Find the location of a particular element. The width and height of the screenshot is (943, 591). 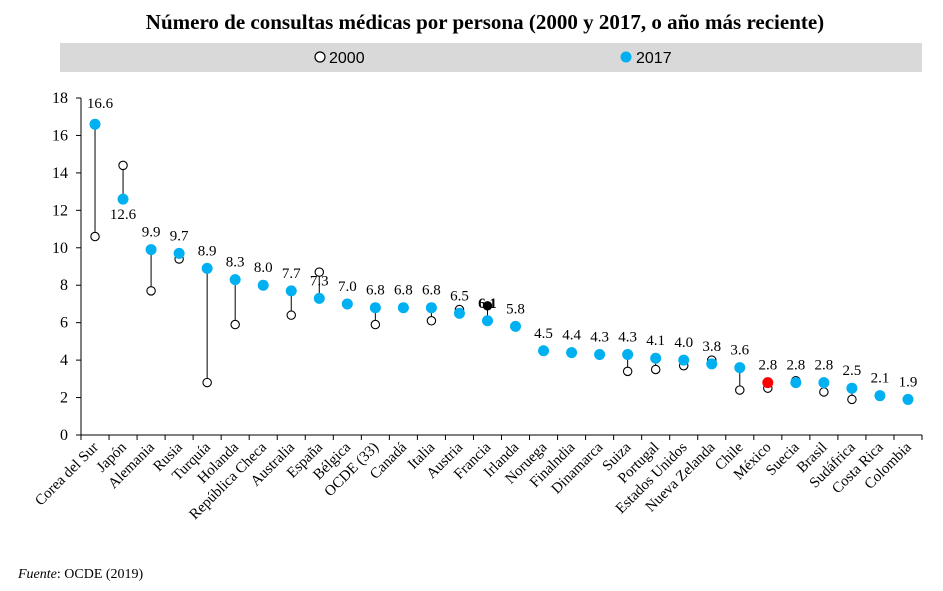

data-label: 6.1 is located at coordinates (487, 304).